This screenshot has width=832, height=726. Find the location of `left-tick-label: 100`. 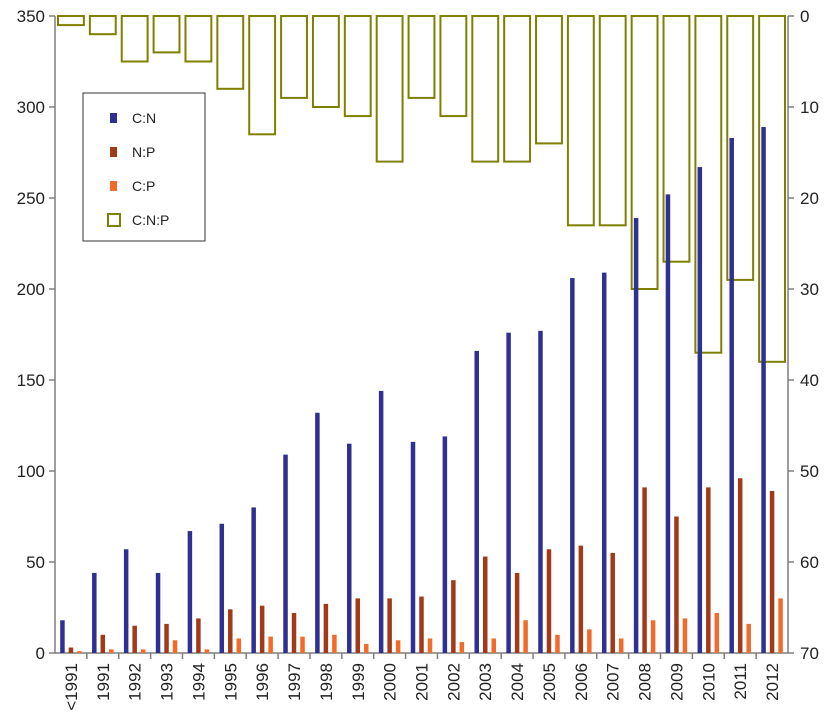

left-tick-label: 100 is located at coordinates (31, 471).